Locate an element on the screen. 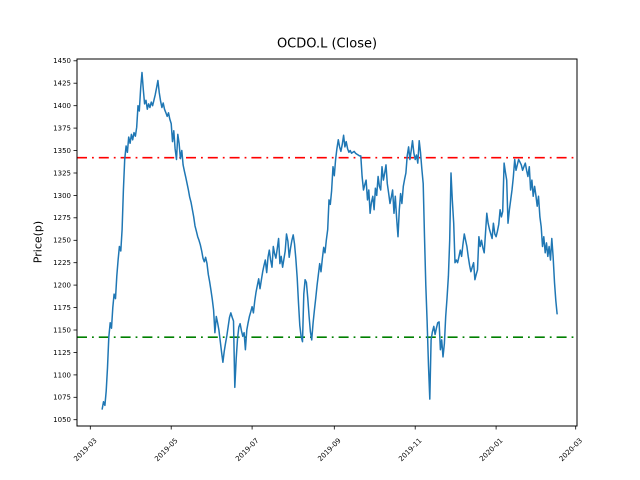  y-tick-label: 1275 is located at coordinates (62, 218).